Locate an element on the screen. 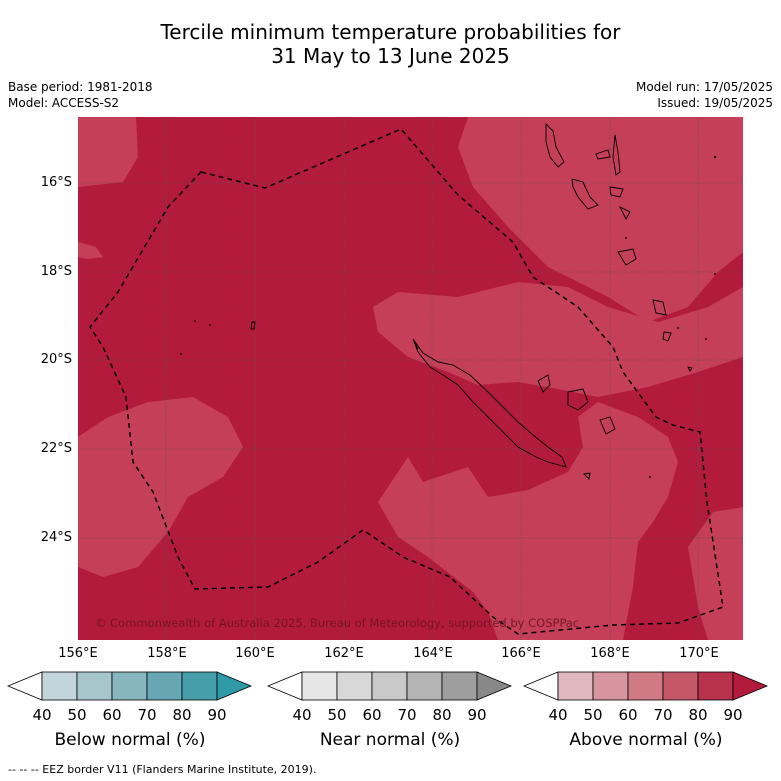 This screenshot has width=781, height=781. lat-label-20s: 20°S is located at coordinates (56, 359).